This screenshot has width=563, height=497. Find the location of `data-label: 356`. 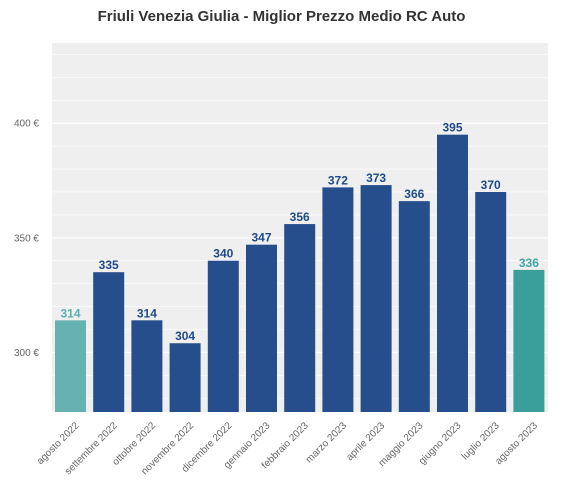

data-label: 356 is located at coordinates (300, 217).